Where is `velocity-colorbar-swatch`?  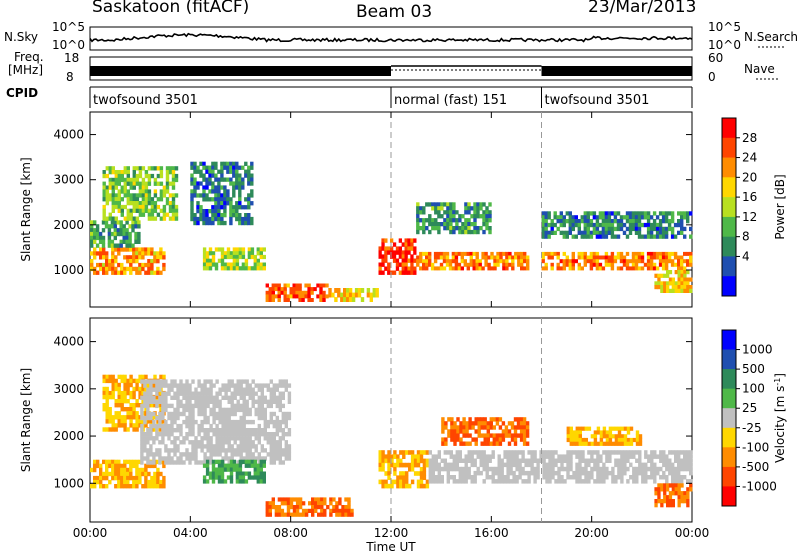
velocity-colorbar-swatch is located at coordinates (729, 359).